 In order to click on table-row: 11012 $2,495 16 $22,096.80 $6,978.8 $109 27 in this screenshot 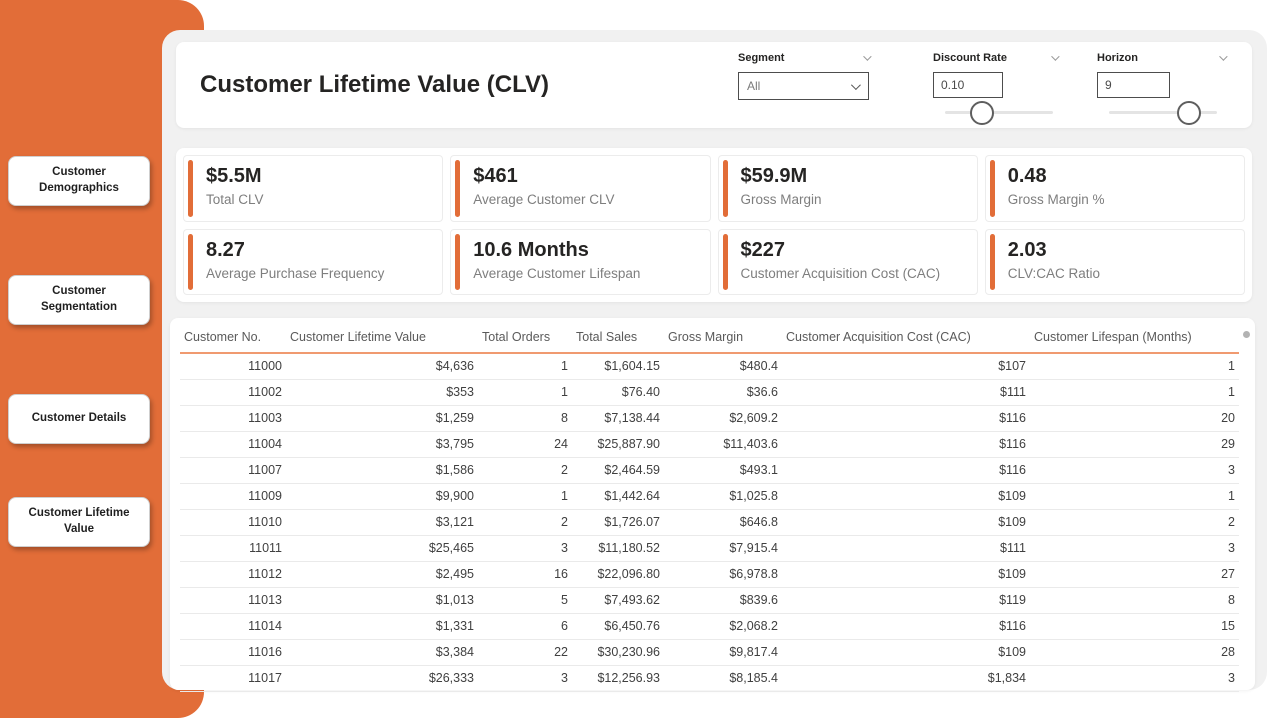, I will do `click(709, 574)`.